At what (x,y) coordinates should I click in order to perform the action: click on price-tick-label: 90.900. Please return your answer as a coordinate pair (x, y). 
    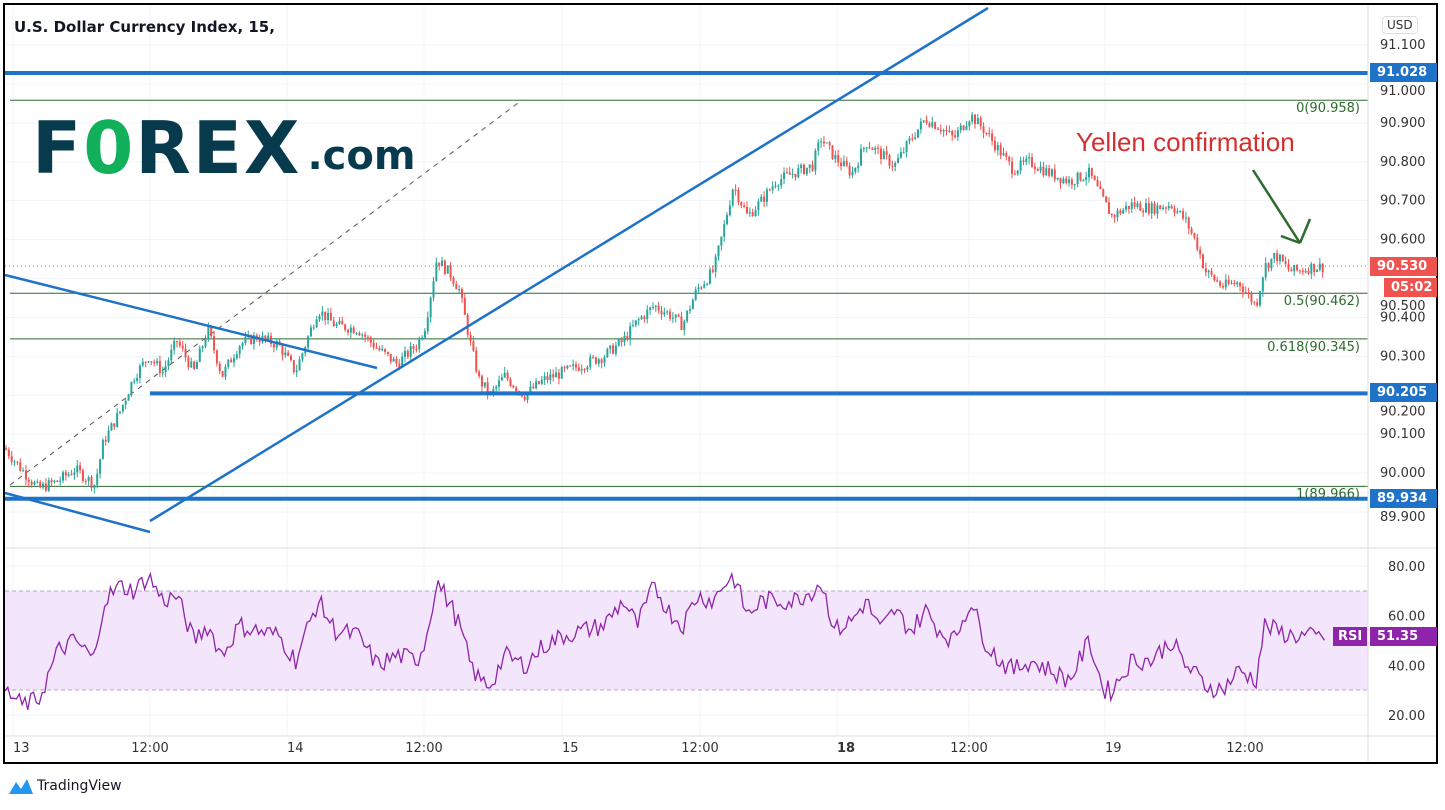
    Looking at the image, I should click on (1403, 123).